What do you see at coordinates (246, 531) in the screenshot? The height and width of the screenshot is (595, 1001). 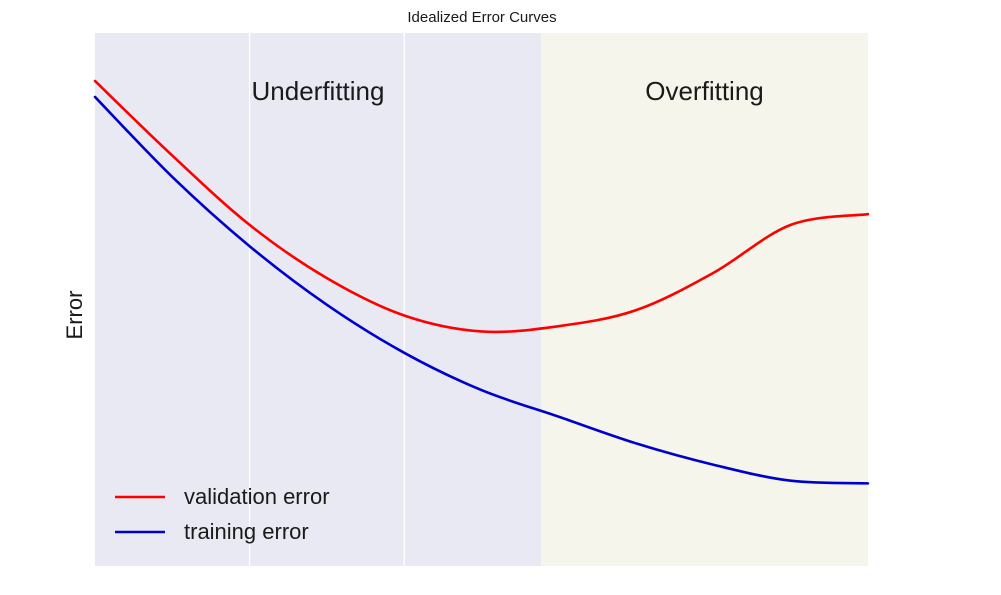 I see `legend-label-training-error: training error` at bounding box center [246, 531].